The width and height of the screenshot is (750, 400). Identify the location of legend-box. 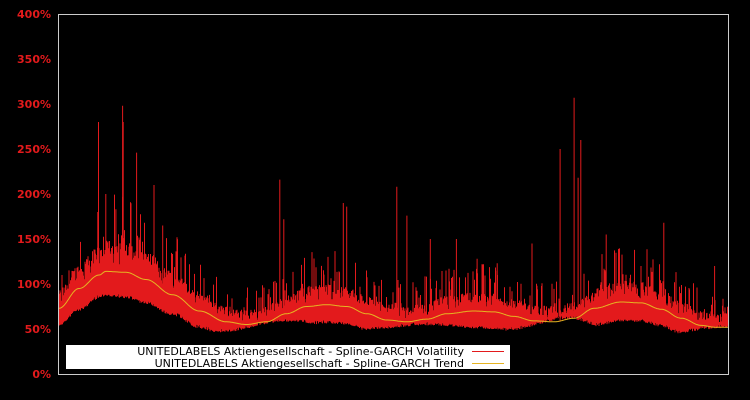
(288, 357).